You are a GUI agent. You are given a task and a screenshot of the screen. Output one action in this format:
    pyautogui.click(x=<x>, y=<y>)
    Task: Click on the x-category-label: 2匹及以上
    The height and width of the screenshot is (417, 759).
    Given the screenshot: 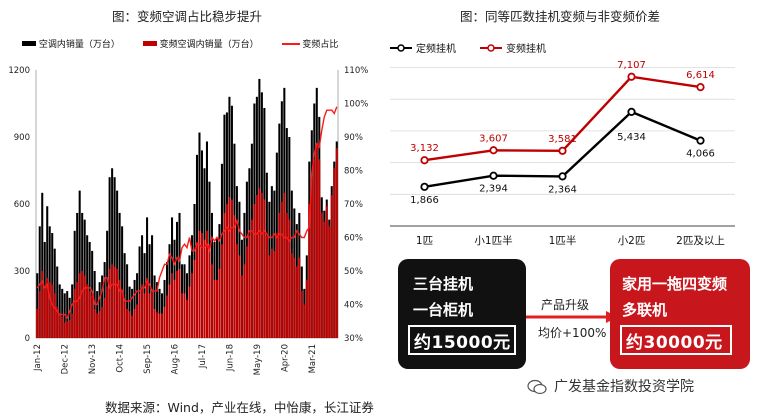 What is the action you would take?
    pyautogui.click(x=700, y=241)
    